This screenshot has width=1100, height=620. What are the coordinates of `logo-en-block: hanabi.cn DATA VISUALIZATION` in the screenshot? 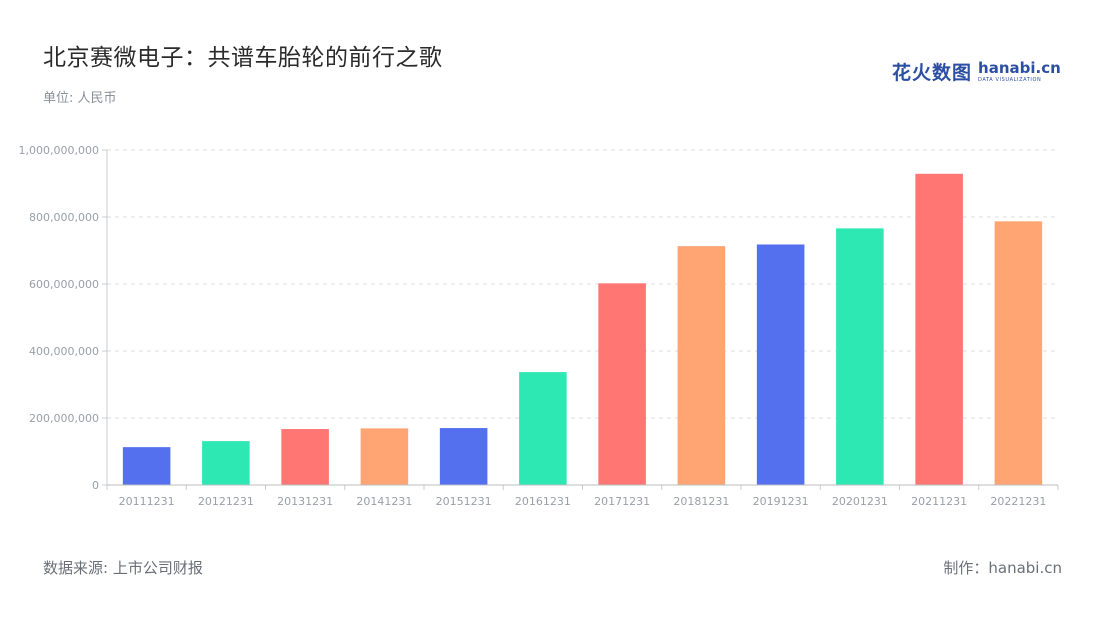 It's located at (1019, 70).